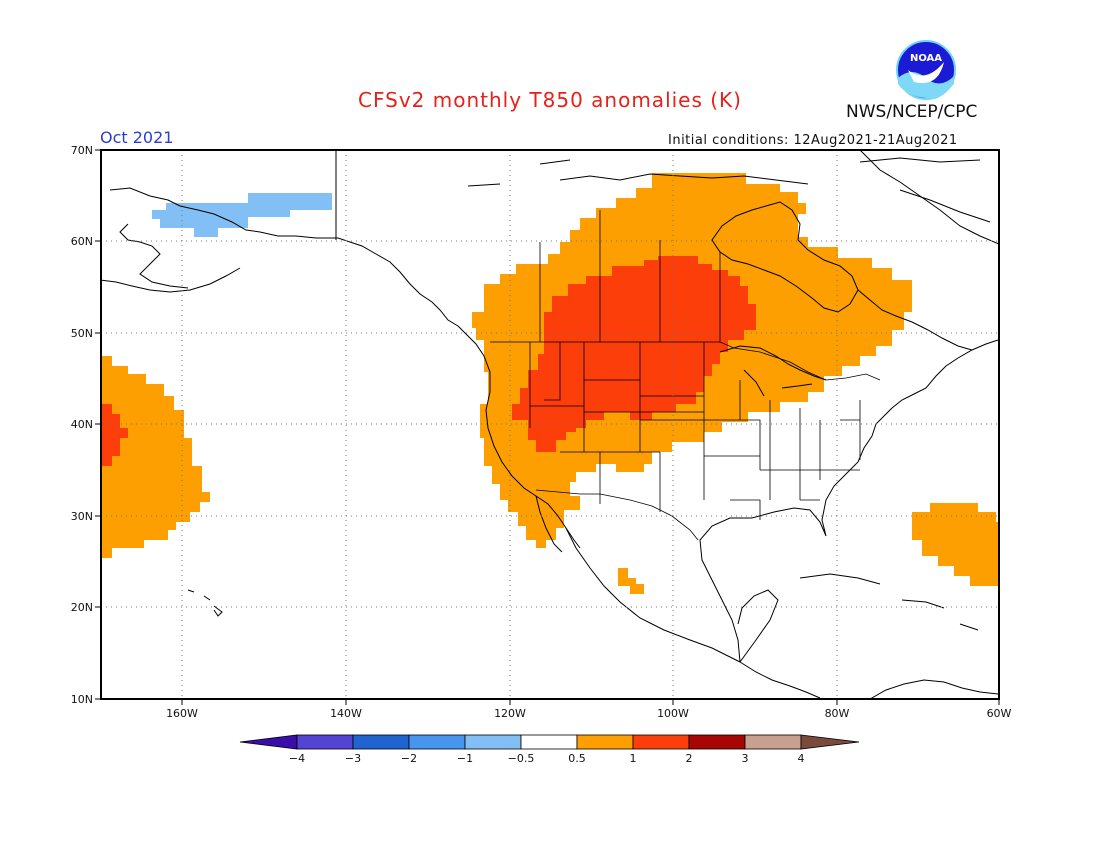 Image resolution: width=1100 pixels, height=850 pixels. What do you see at coordinates (549, 524) in the screenshot?
I see `baja` at bounding box center [549, 524].